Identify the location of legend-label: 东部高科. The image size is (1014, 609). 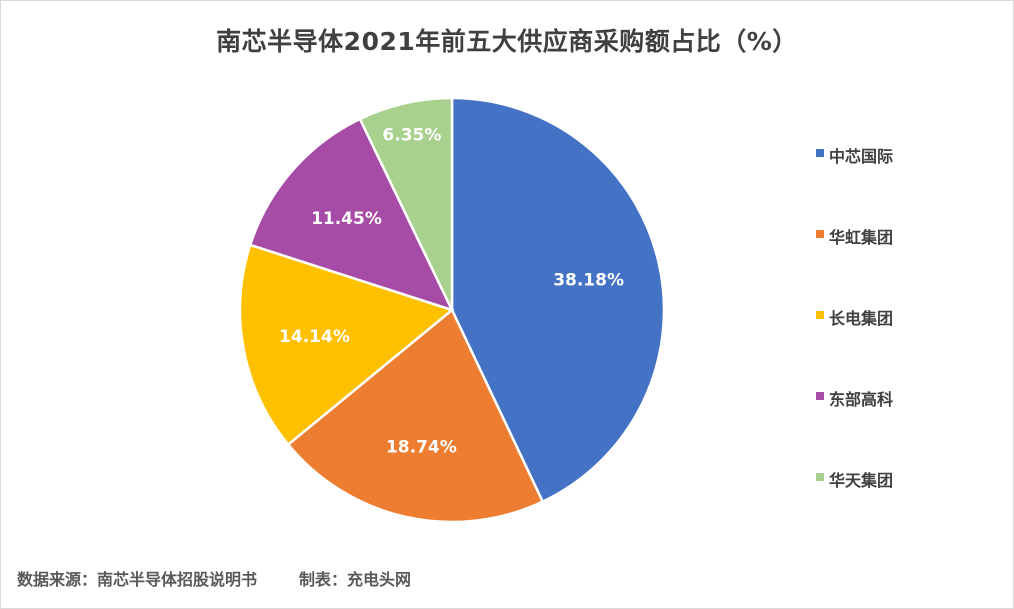
(861, 399).